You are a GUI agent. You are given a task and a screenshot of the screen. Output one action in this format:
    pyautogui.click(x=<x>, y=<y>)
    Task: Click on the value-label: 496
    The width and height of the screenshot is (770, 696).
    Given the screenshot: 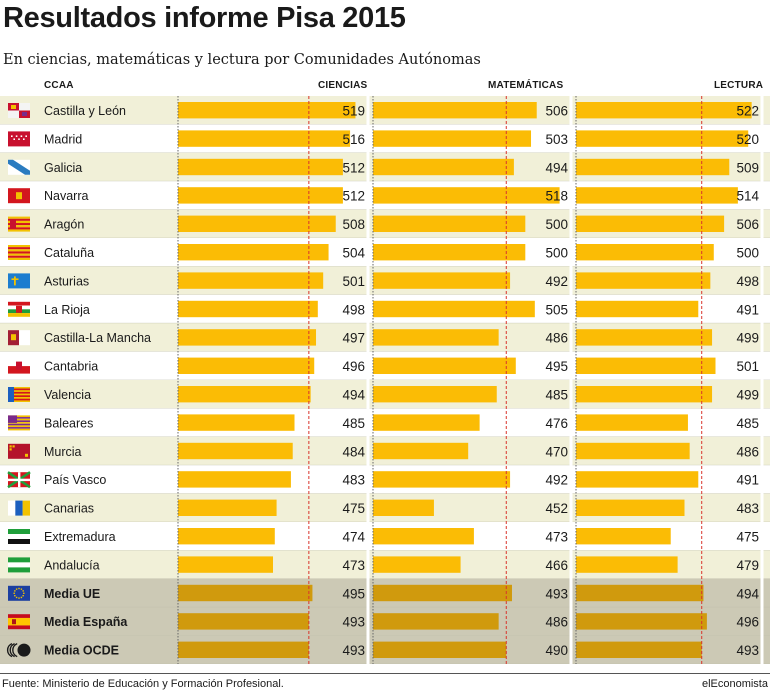 What is the action you would take?
    pyautogui.click(x=353, y=366)
    